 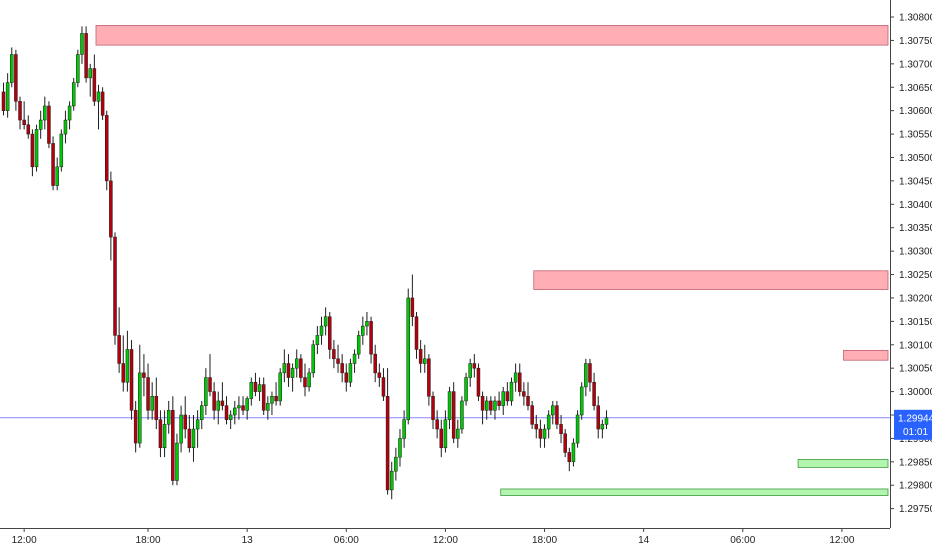 I want to click on demand-zone, so click(x=694, y=492).